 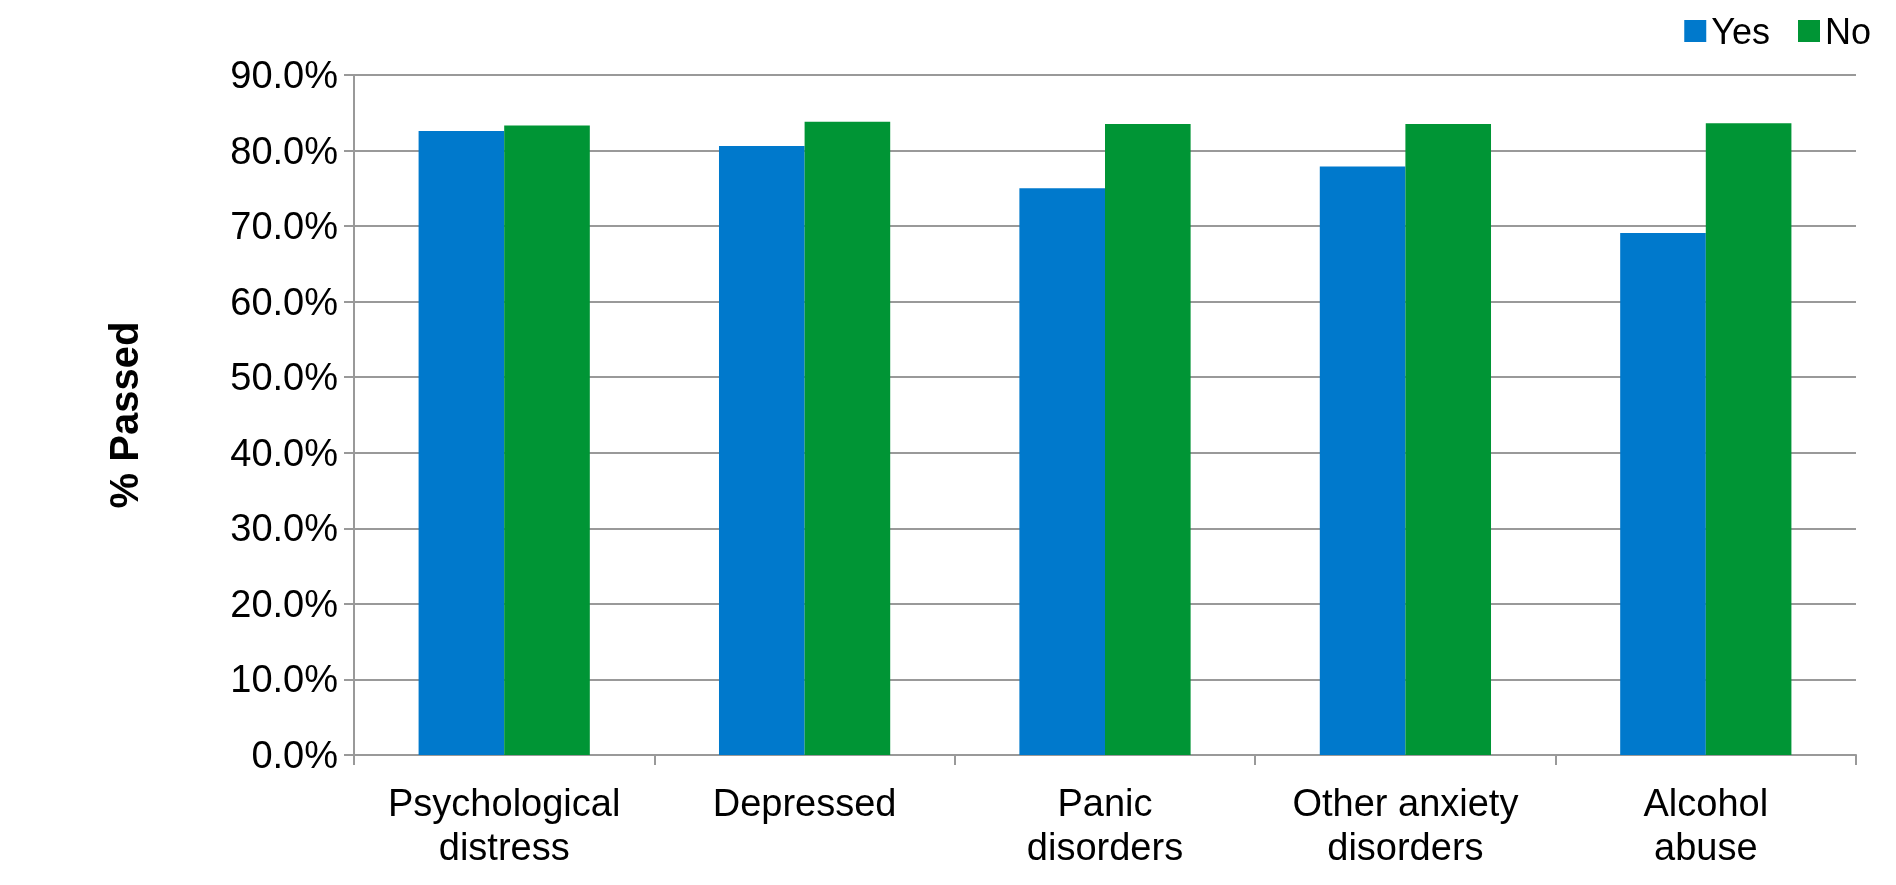 I want to click on legend-label: Yes, so click(x=1740, y=31).